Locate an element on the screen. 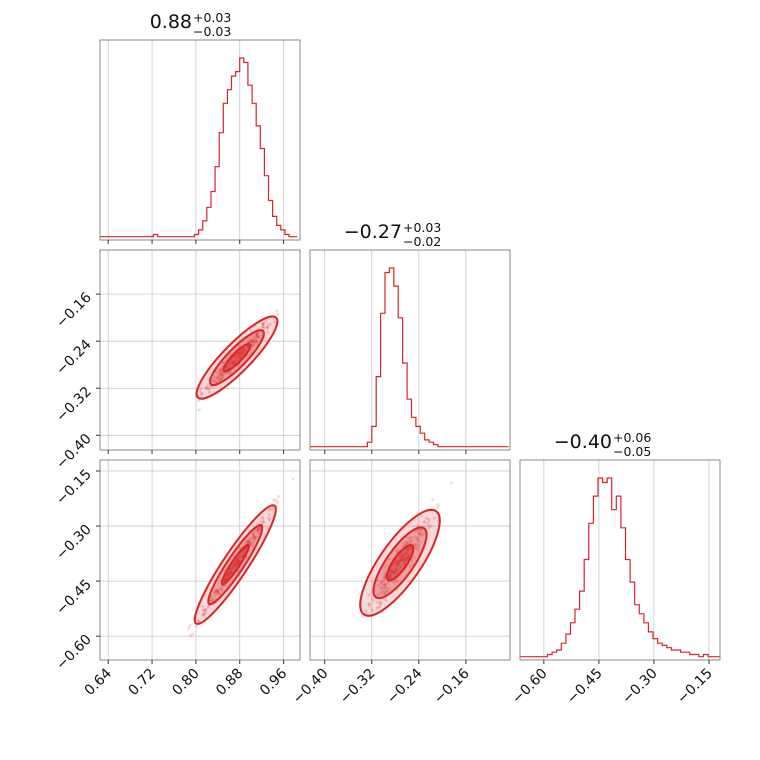 The width and height of the screenshot is (760, 760). y-tick-label-2-2: −0.30 is located at coordinates (74, 543).